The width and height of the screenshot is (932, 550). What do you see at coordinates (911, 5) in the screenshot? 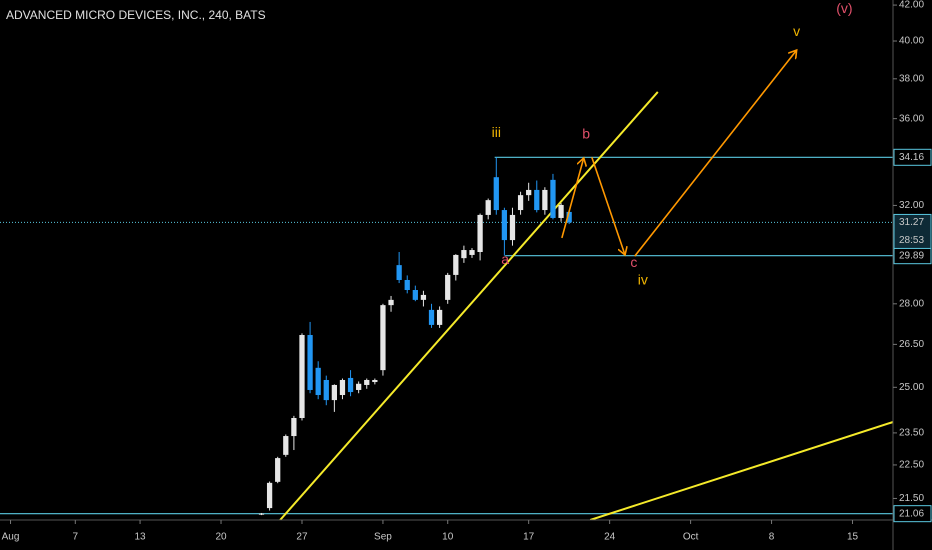
I see `y-tick-label: 42.00` at bounding box center [911, 5].